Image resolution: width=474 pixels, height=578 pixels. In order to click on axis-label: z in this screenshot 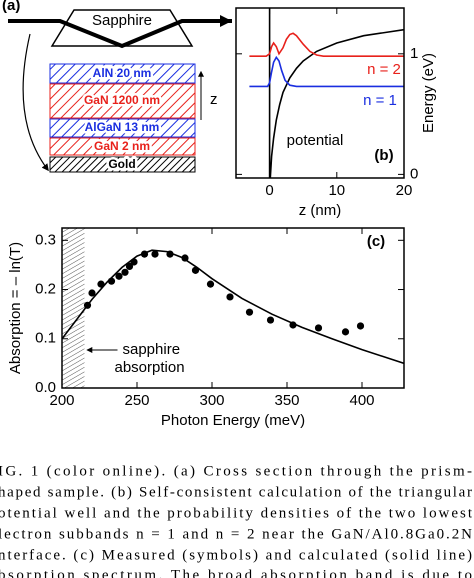, I will do `click(214, 99)`.